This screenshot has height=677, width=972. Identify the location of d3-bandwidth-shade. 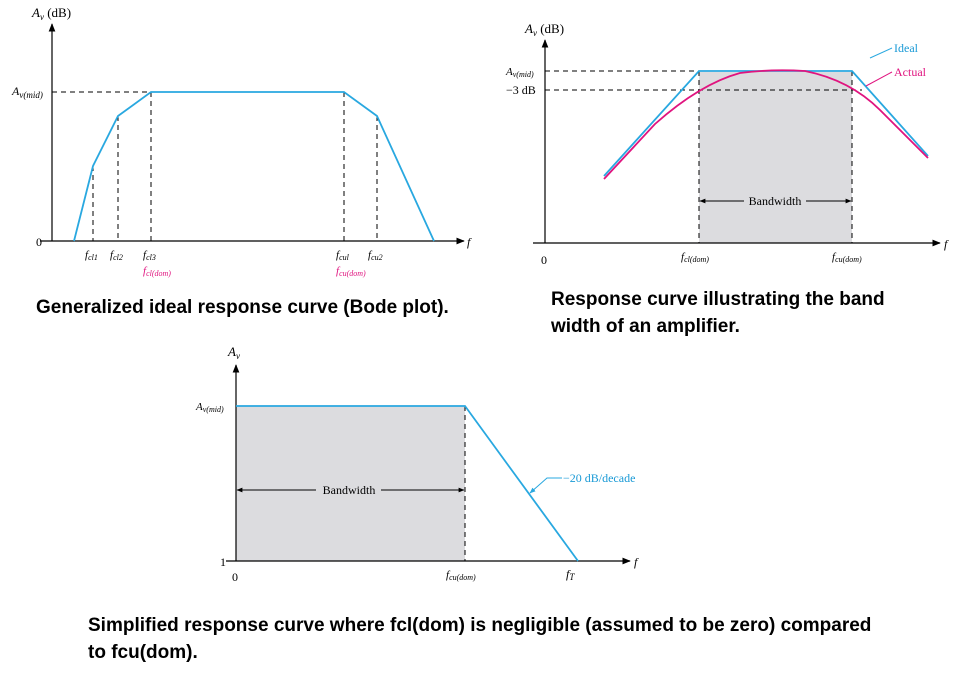
(350, 483).